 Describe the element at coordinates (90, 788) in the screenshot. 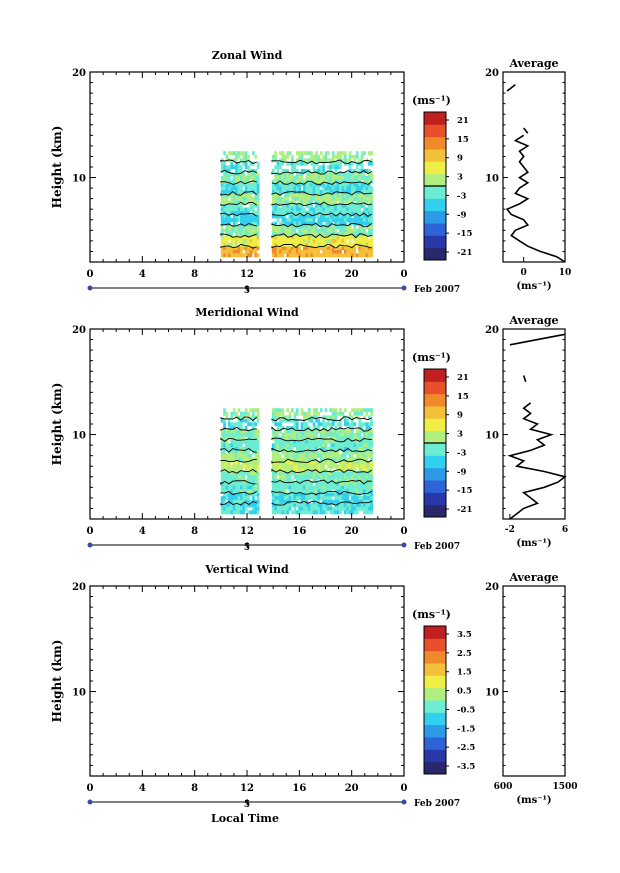

I see `x-tick-label: 0` at that location.